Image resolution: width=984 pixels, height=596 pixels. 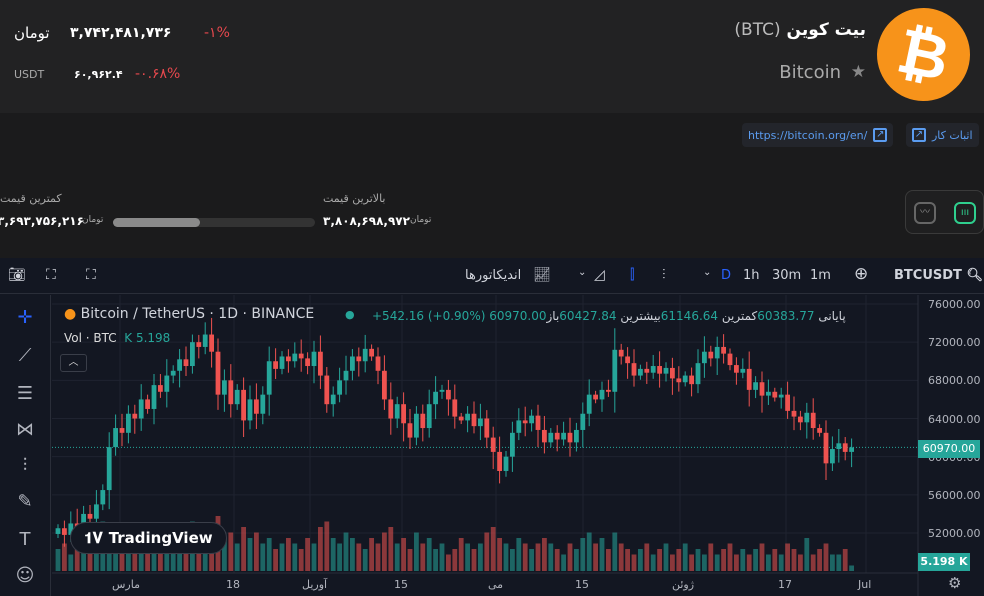 I want to click on proof-of-work-link: ↗ اثبات کار, so click(x=942, y=135).